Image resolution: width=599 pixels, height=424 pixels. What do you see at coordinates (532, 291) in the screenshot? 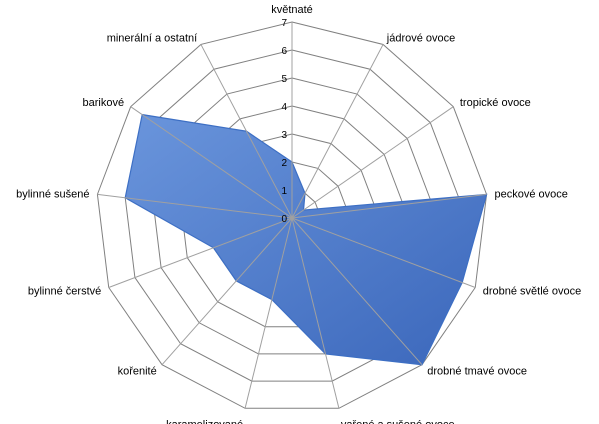
I see `axis-label-4: drobné světlé ovoce` at bounding box center [532, 291].